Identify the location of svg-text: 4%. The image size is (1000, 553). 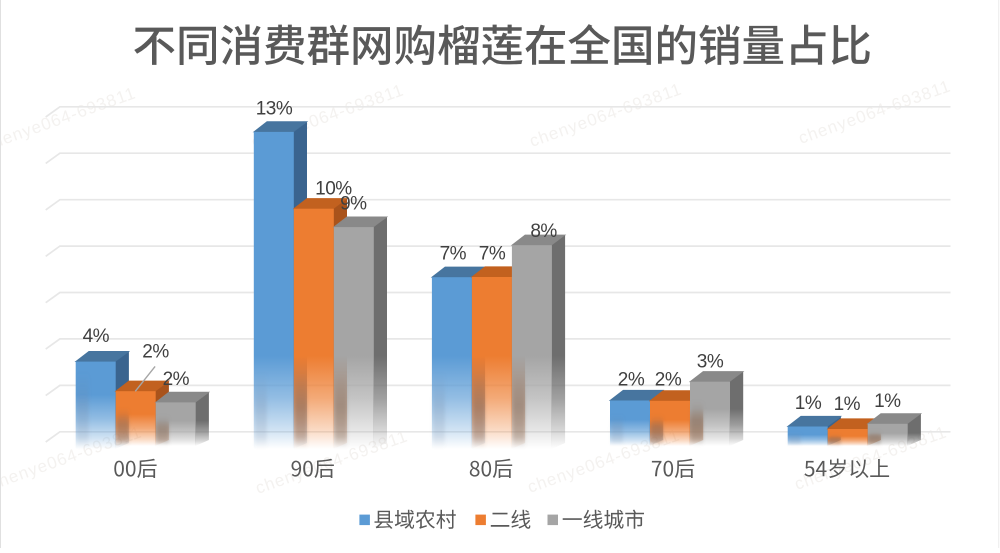
(96, 336).